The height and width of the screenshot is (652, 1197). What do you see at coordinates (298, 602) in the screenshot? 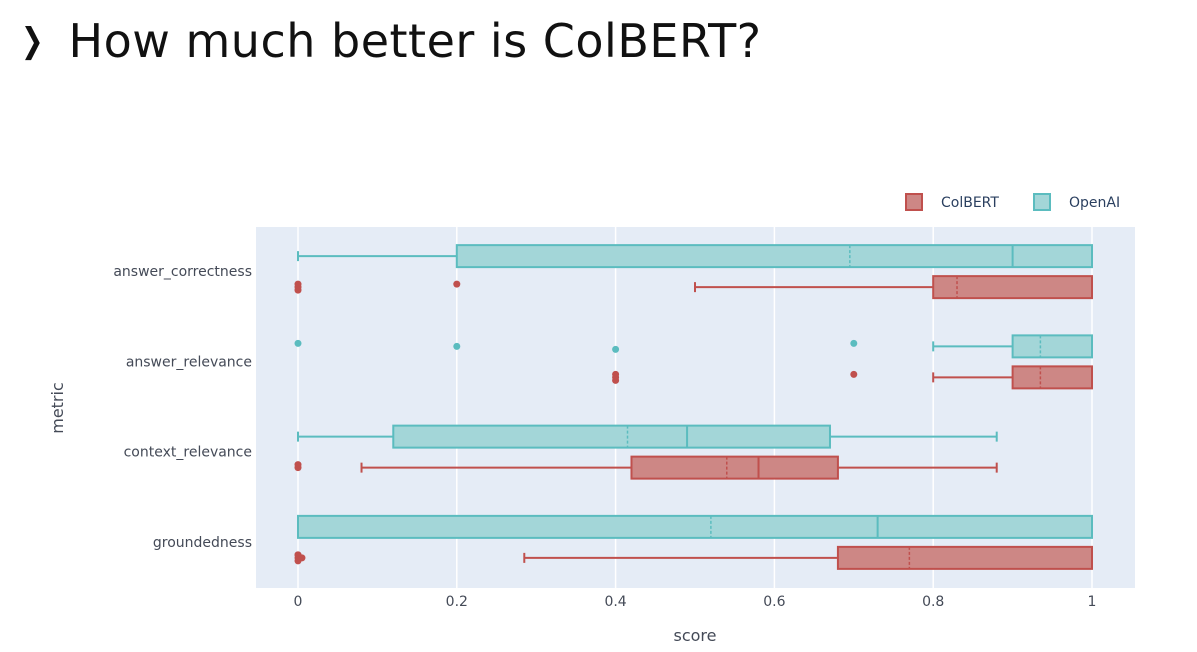
I see `x-tick-label: 0` at bounding box center [298, 602].